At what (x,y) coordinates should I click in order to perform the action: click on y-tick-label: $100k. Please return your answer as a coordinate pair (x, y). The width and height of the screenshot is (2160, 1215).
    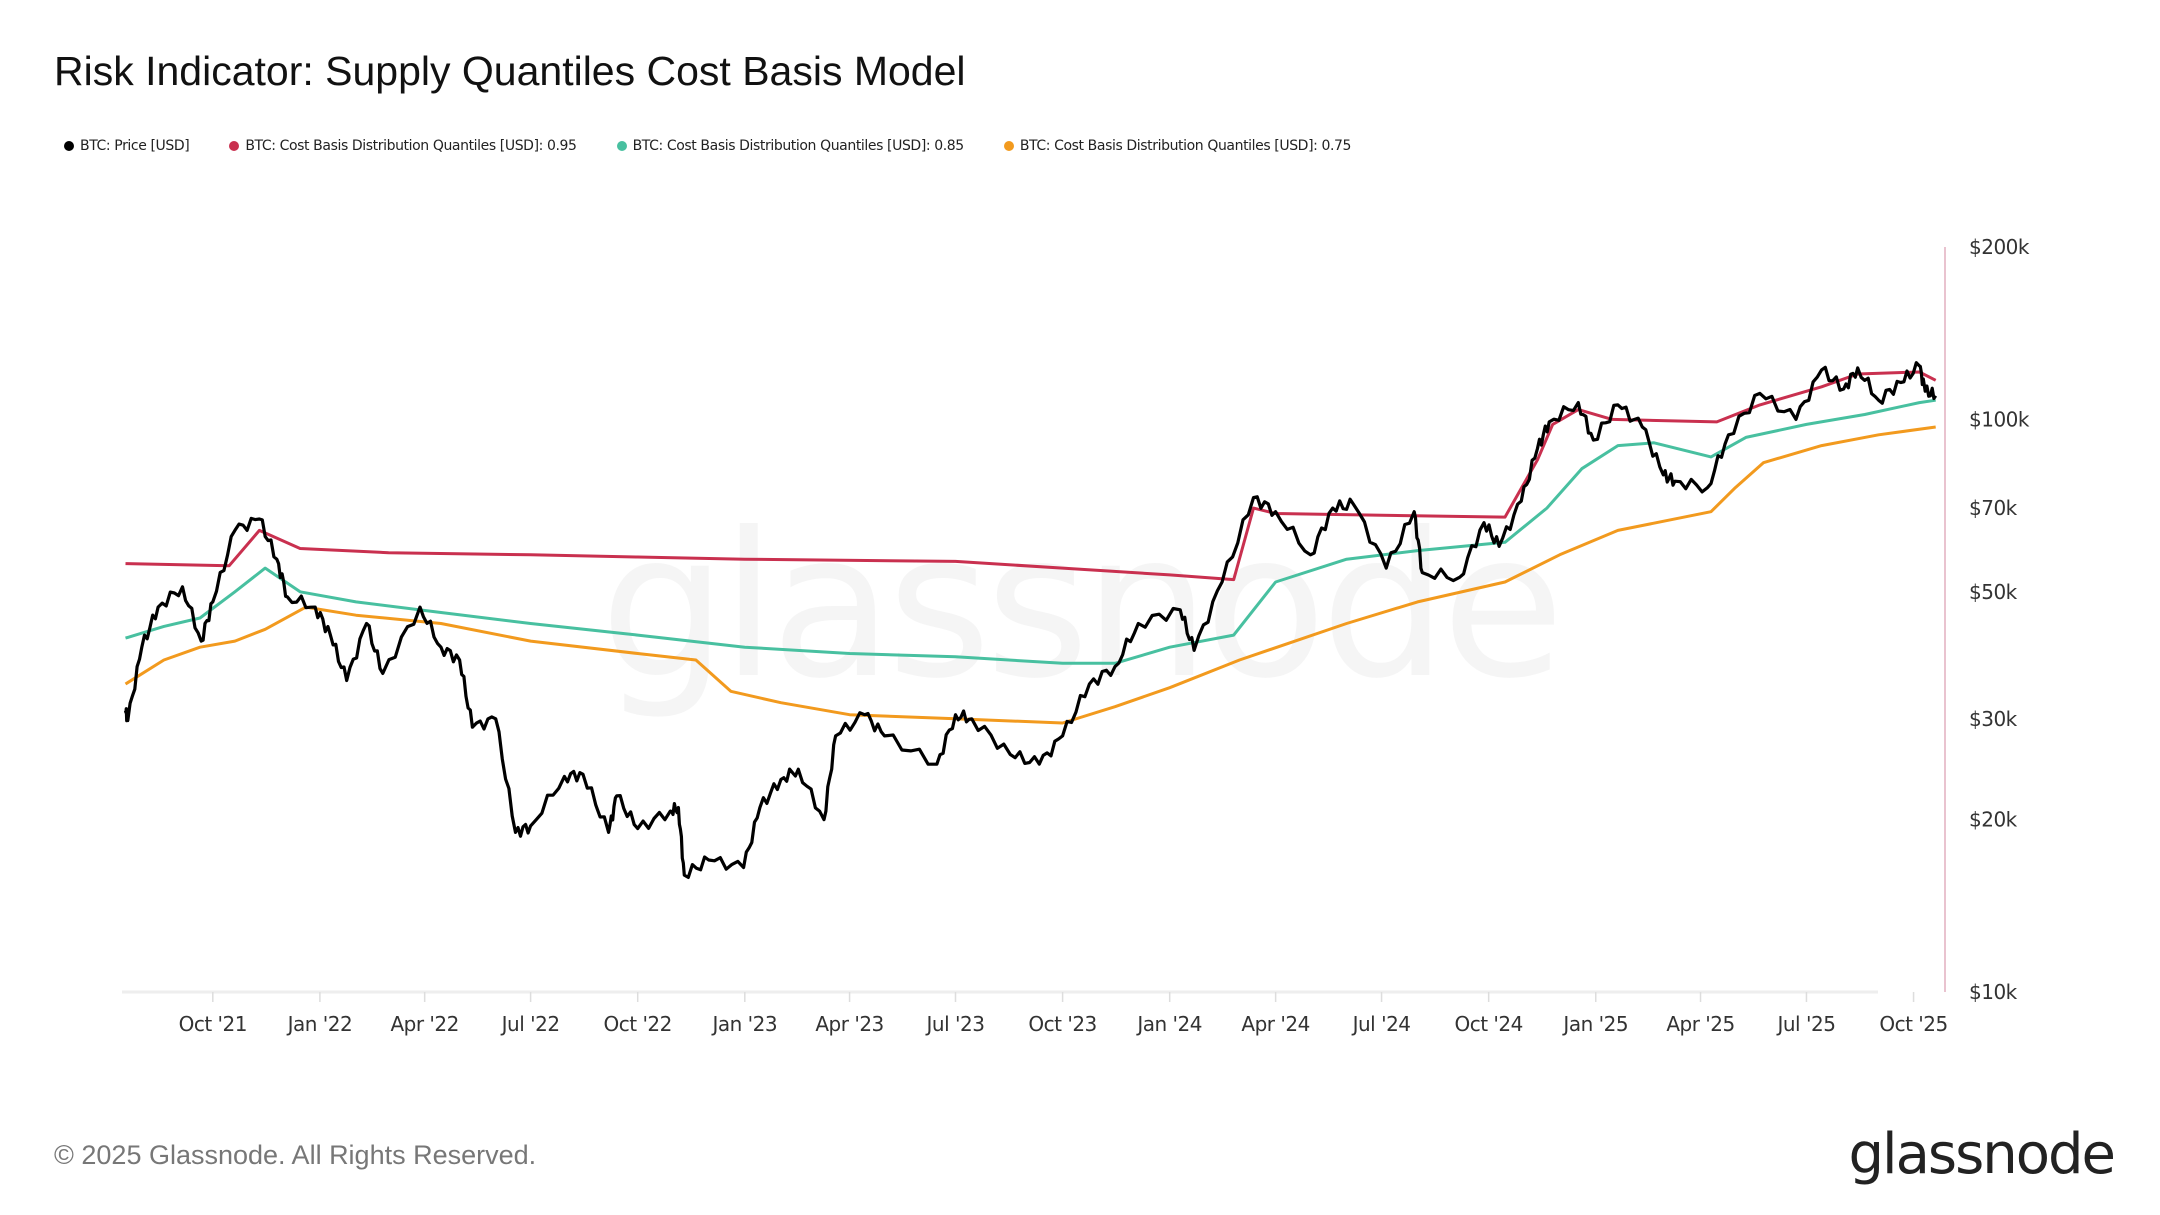
    Looking at the image, I should click on (1999, 419).